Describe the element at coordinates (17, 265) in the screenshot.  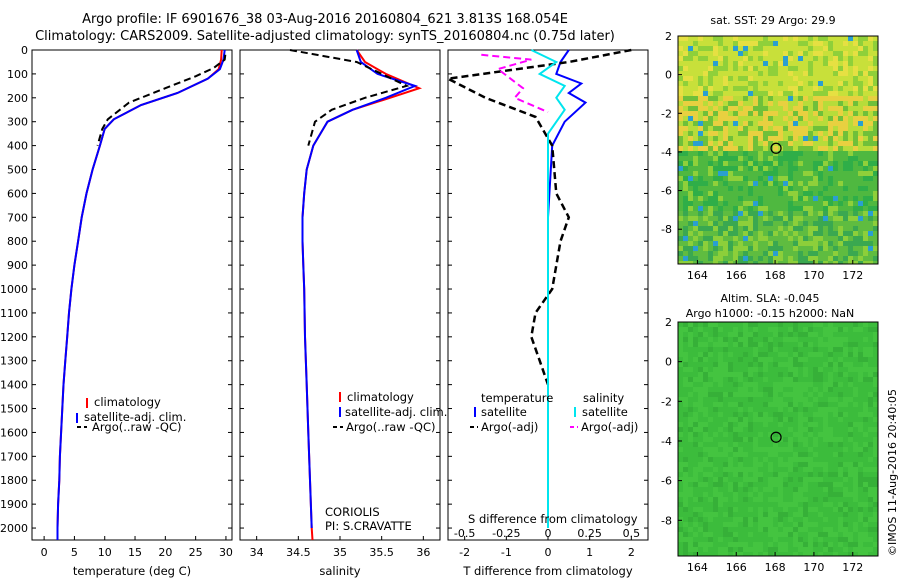
I see `depth-tick-label: 900` at that location.